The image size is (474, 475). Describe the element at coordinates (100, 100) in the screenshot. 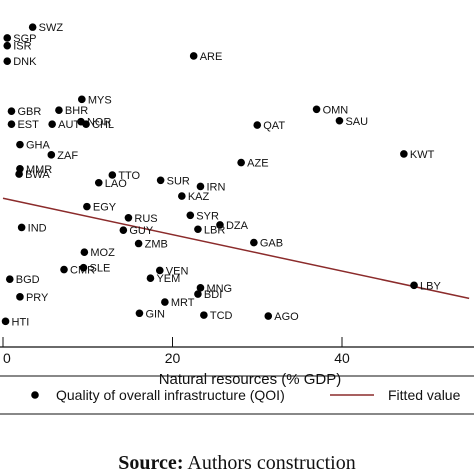

I see `point-label-mys: MYS` at that location.